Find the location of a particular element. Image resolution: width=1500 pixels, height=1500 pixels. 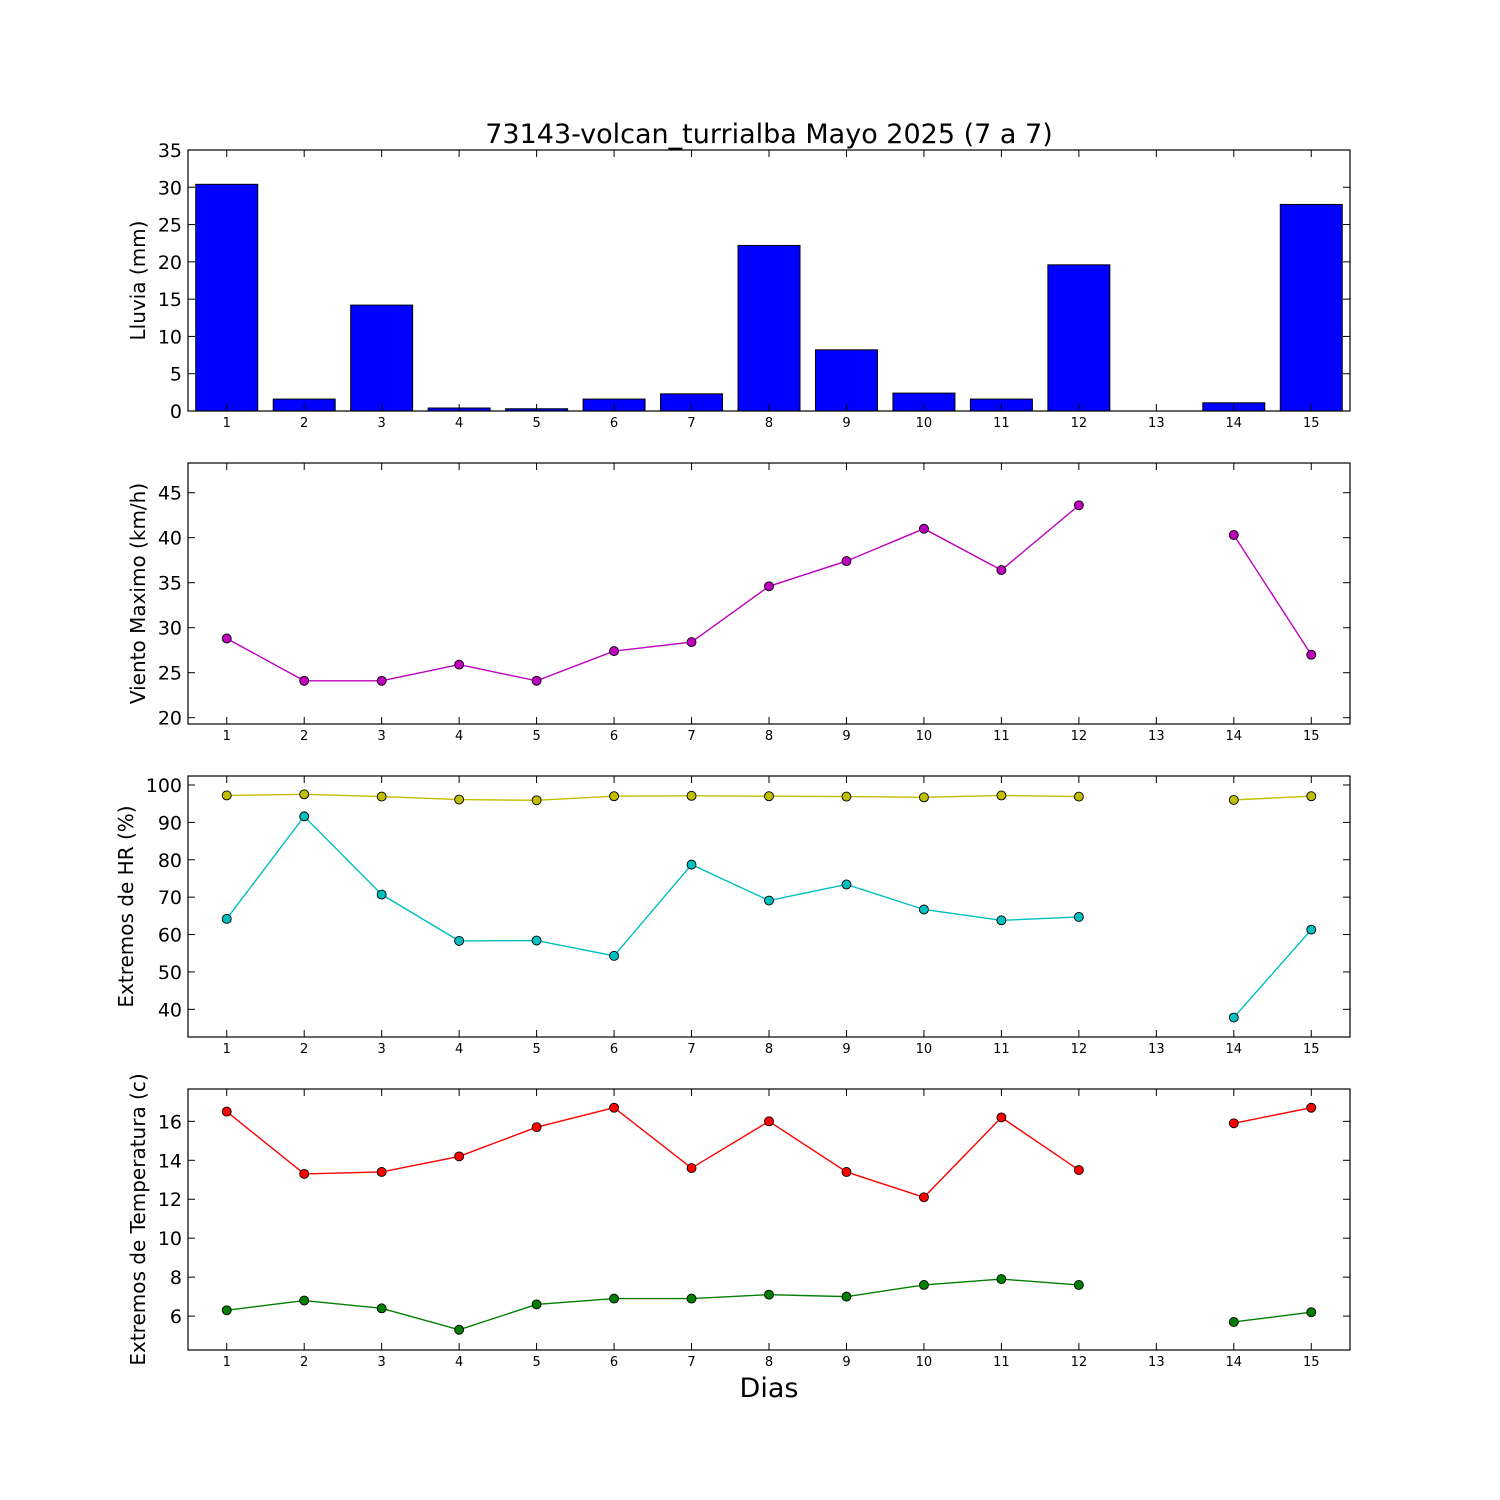

x-tick-label-lluvia-15: 15 is located at coordinates (1311, 423).